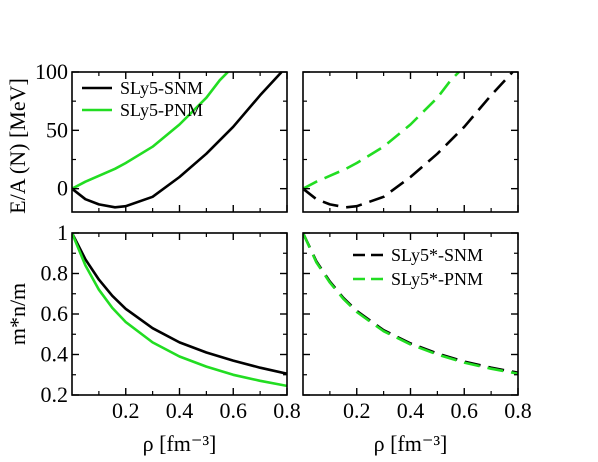  What do you see at coordinates (55, 394) in the screenshot?
I see `y-tick-label: 0.2` at bounding box center [55, 394].